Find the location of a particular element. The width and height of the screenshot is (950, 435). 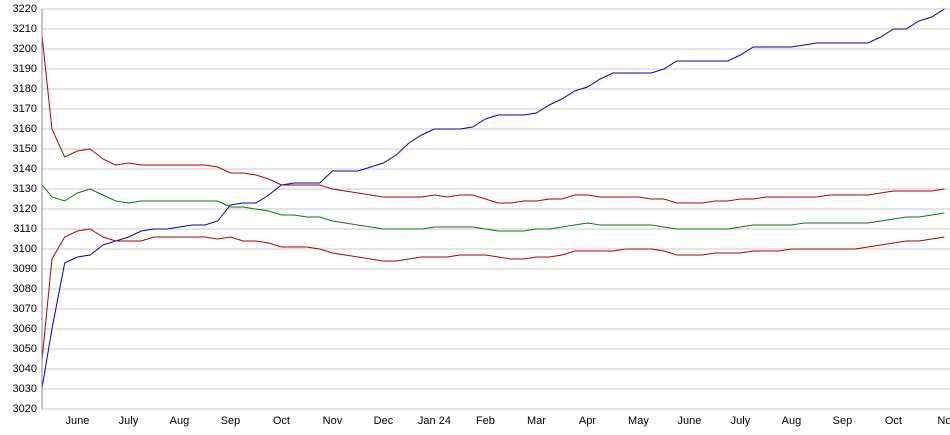

y-tick-label: 3220 is located at coordinates (25, 9).